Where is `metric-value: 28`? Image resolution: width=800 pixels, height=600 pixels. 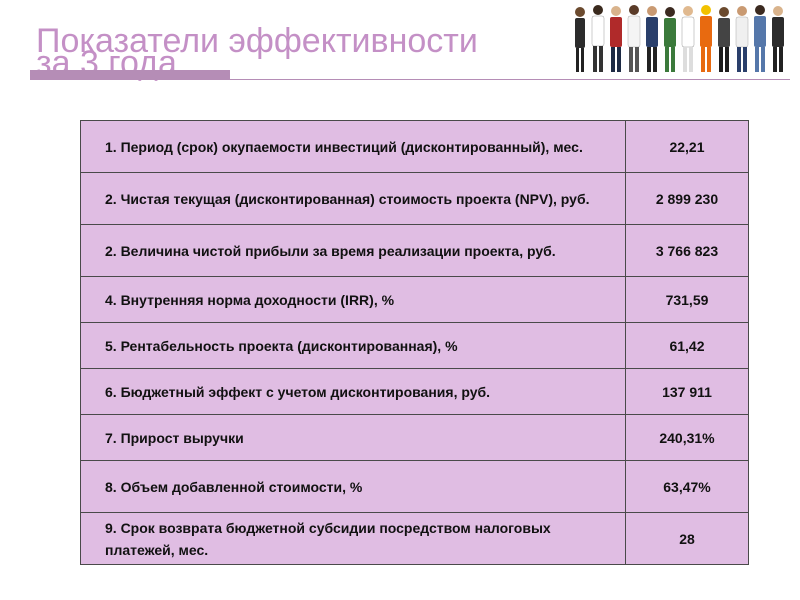
metric-value: 28 is located at coordinates (687, 538).